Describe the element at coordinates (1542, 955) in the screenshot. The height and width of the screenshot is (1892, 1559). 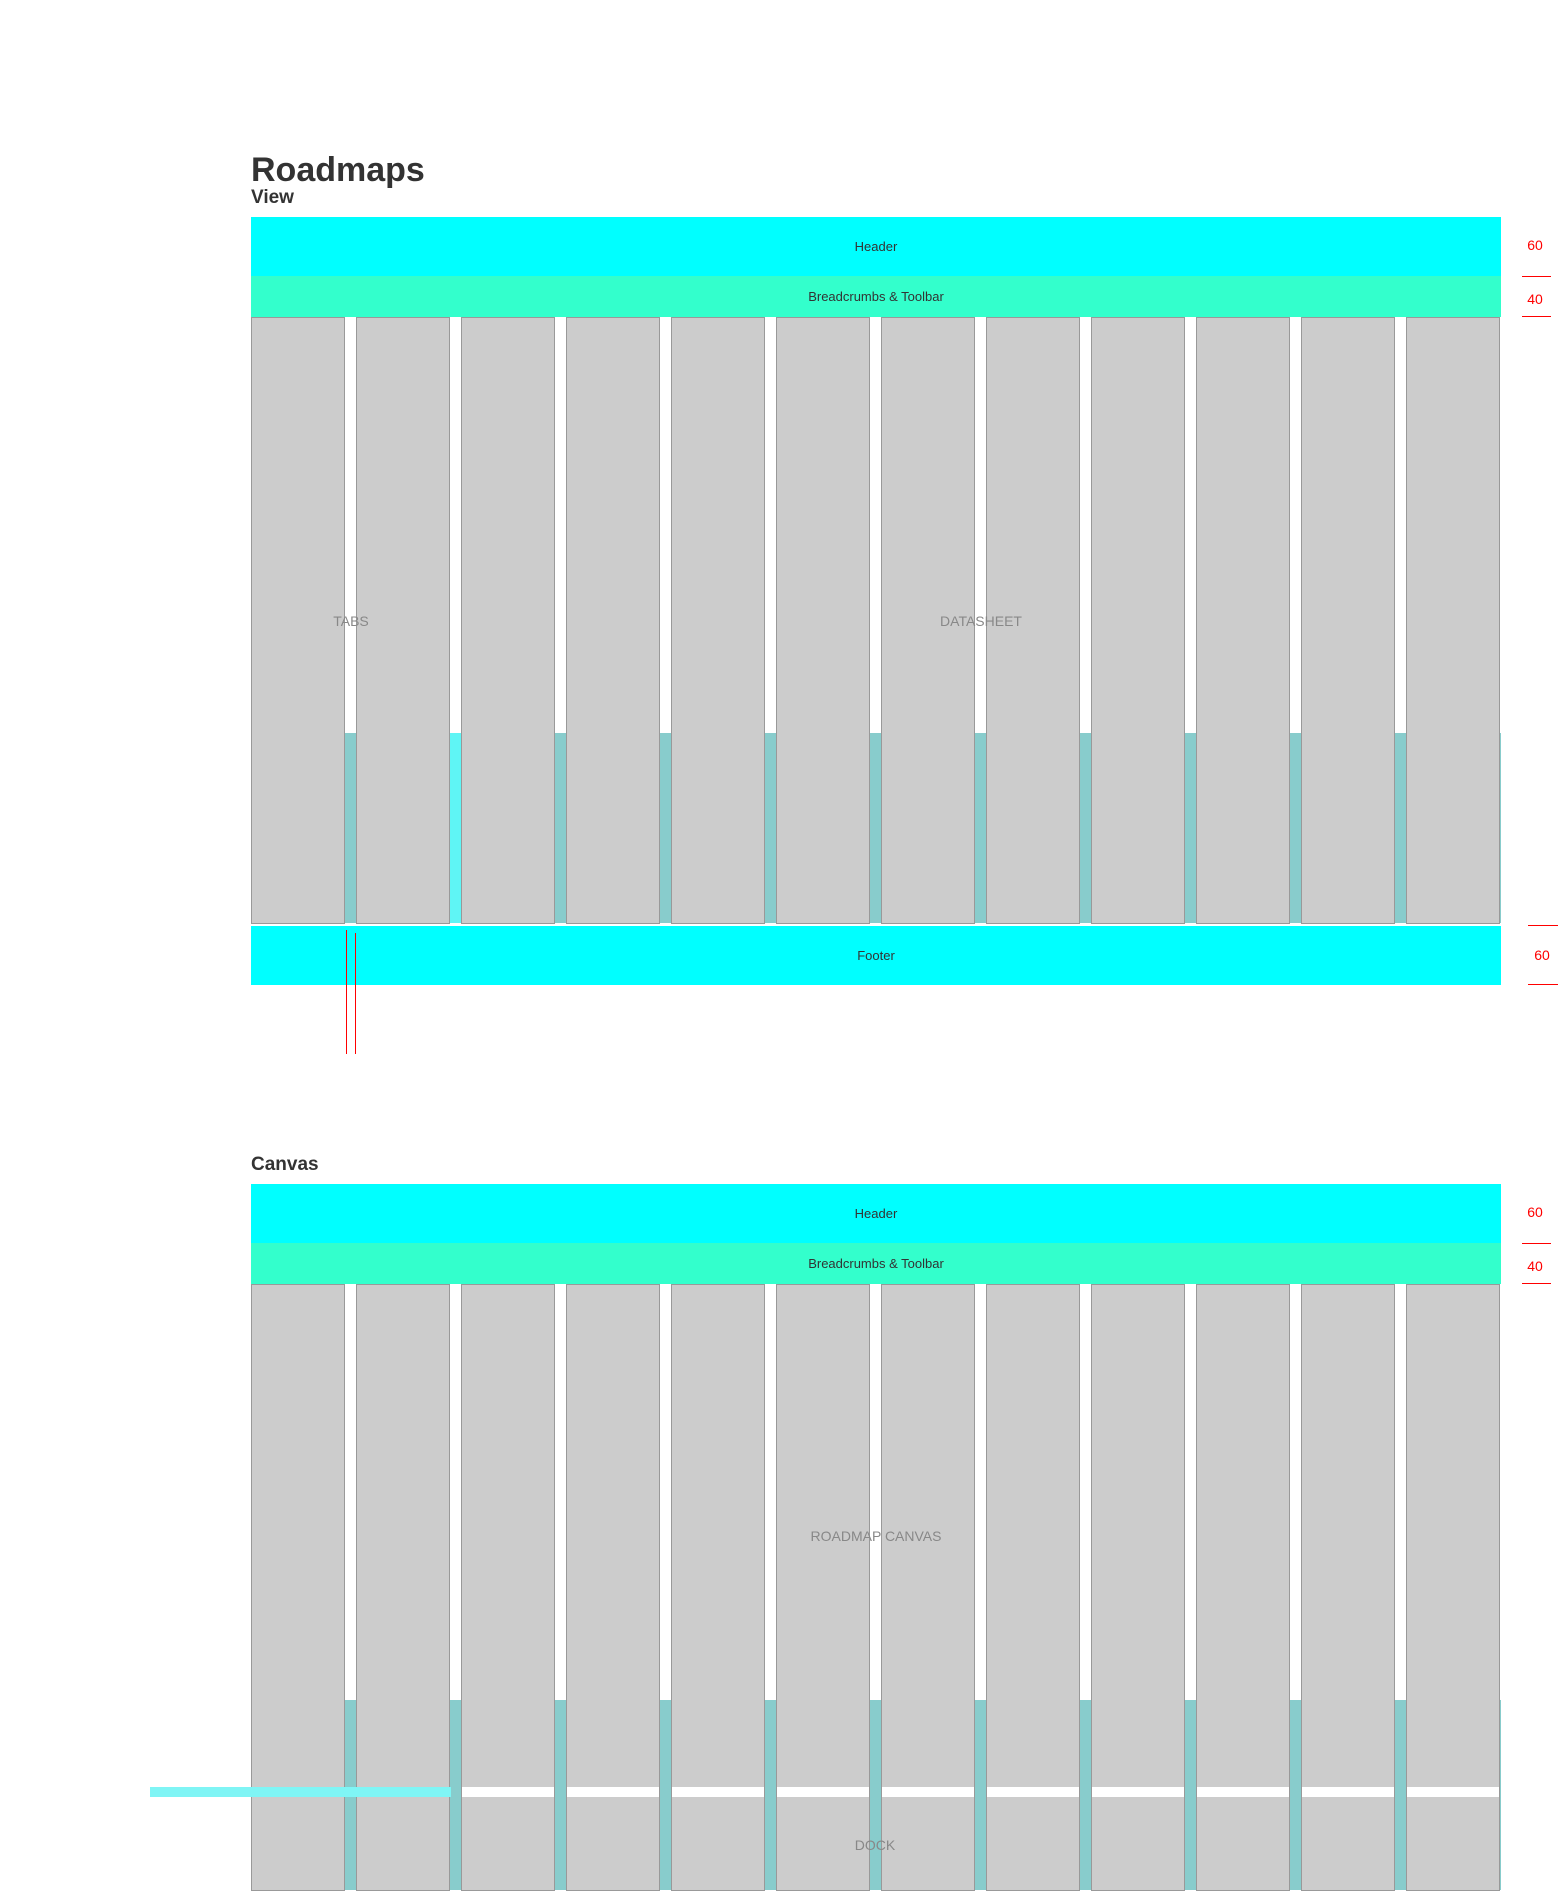
I see `view-footer-height-label: 60` at that location.